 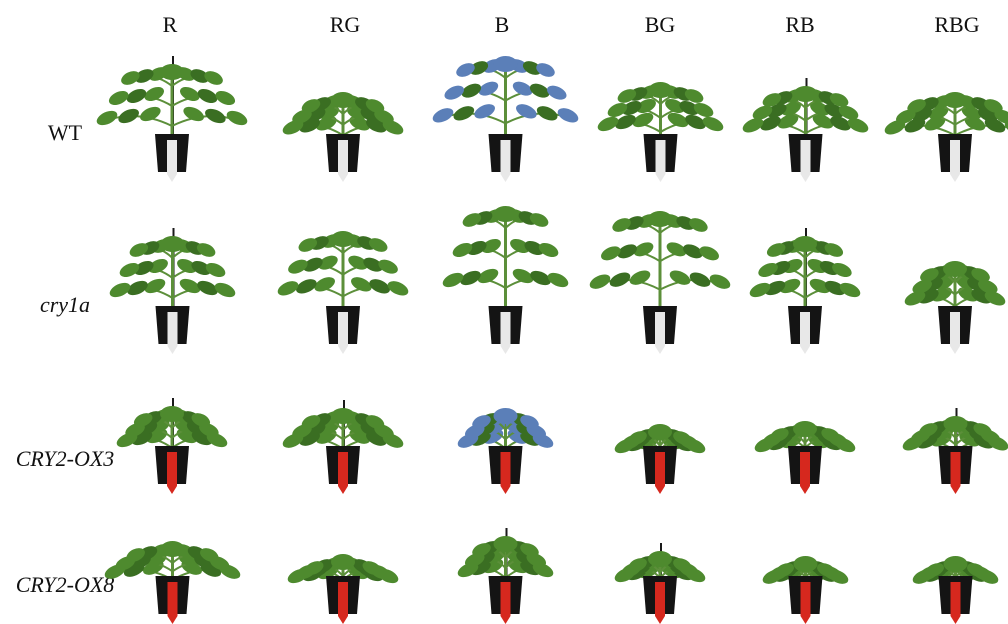 What do you see at coordinates (955, 302) in the screenshot?
I see `plant-cry1a-rbg` at bounding box center [955, 302].